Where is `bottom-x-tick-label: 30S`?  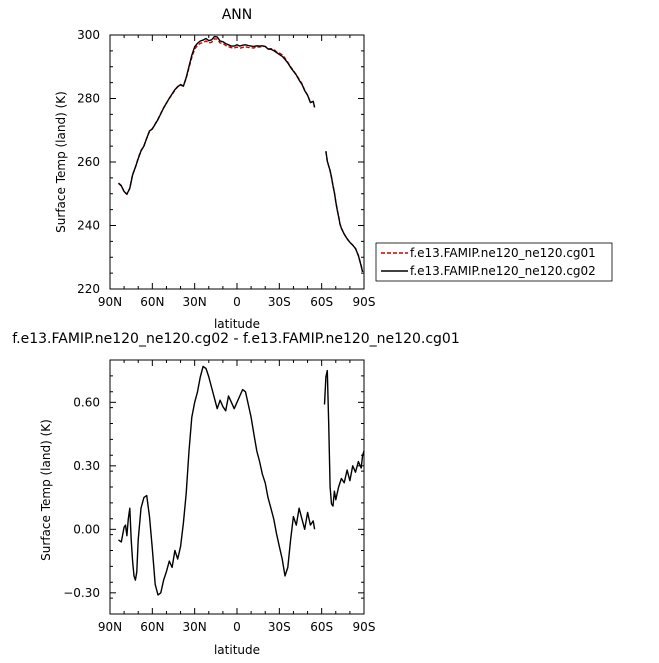
bottom-x-tick-label: 30S is located at coordinates (279, 627).